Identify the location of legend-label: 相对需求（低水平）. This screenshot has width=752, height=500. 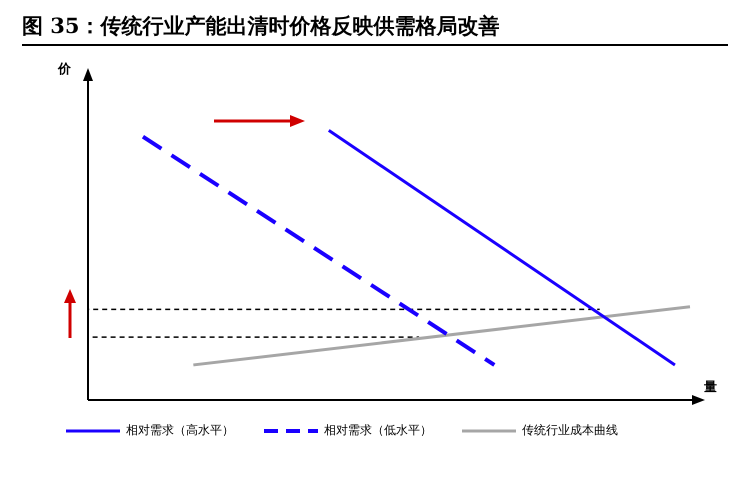
(378, 430).